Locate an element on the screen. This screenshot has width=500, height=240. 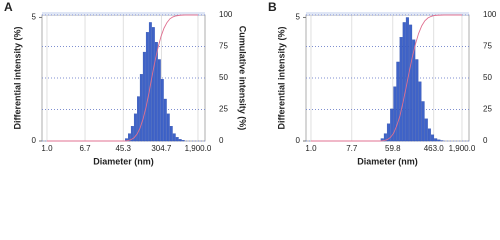
x-tick-label: 6.7 is located at coordinates (85, 148).